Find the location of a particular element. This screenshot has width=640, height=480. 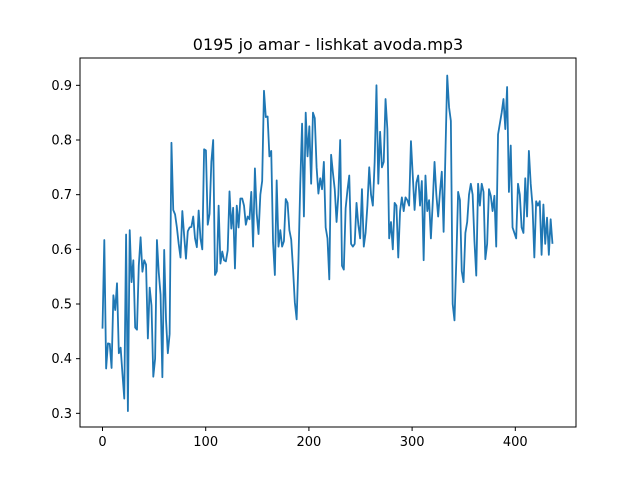

x-tick-label: 100 is located at coordinates (205, 442).